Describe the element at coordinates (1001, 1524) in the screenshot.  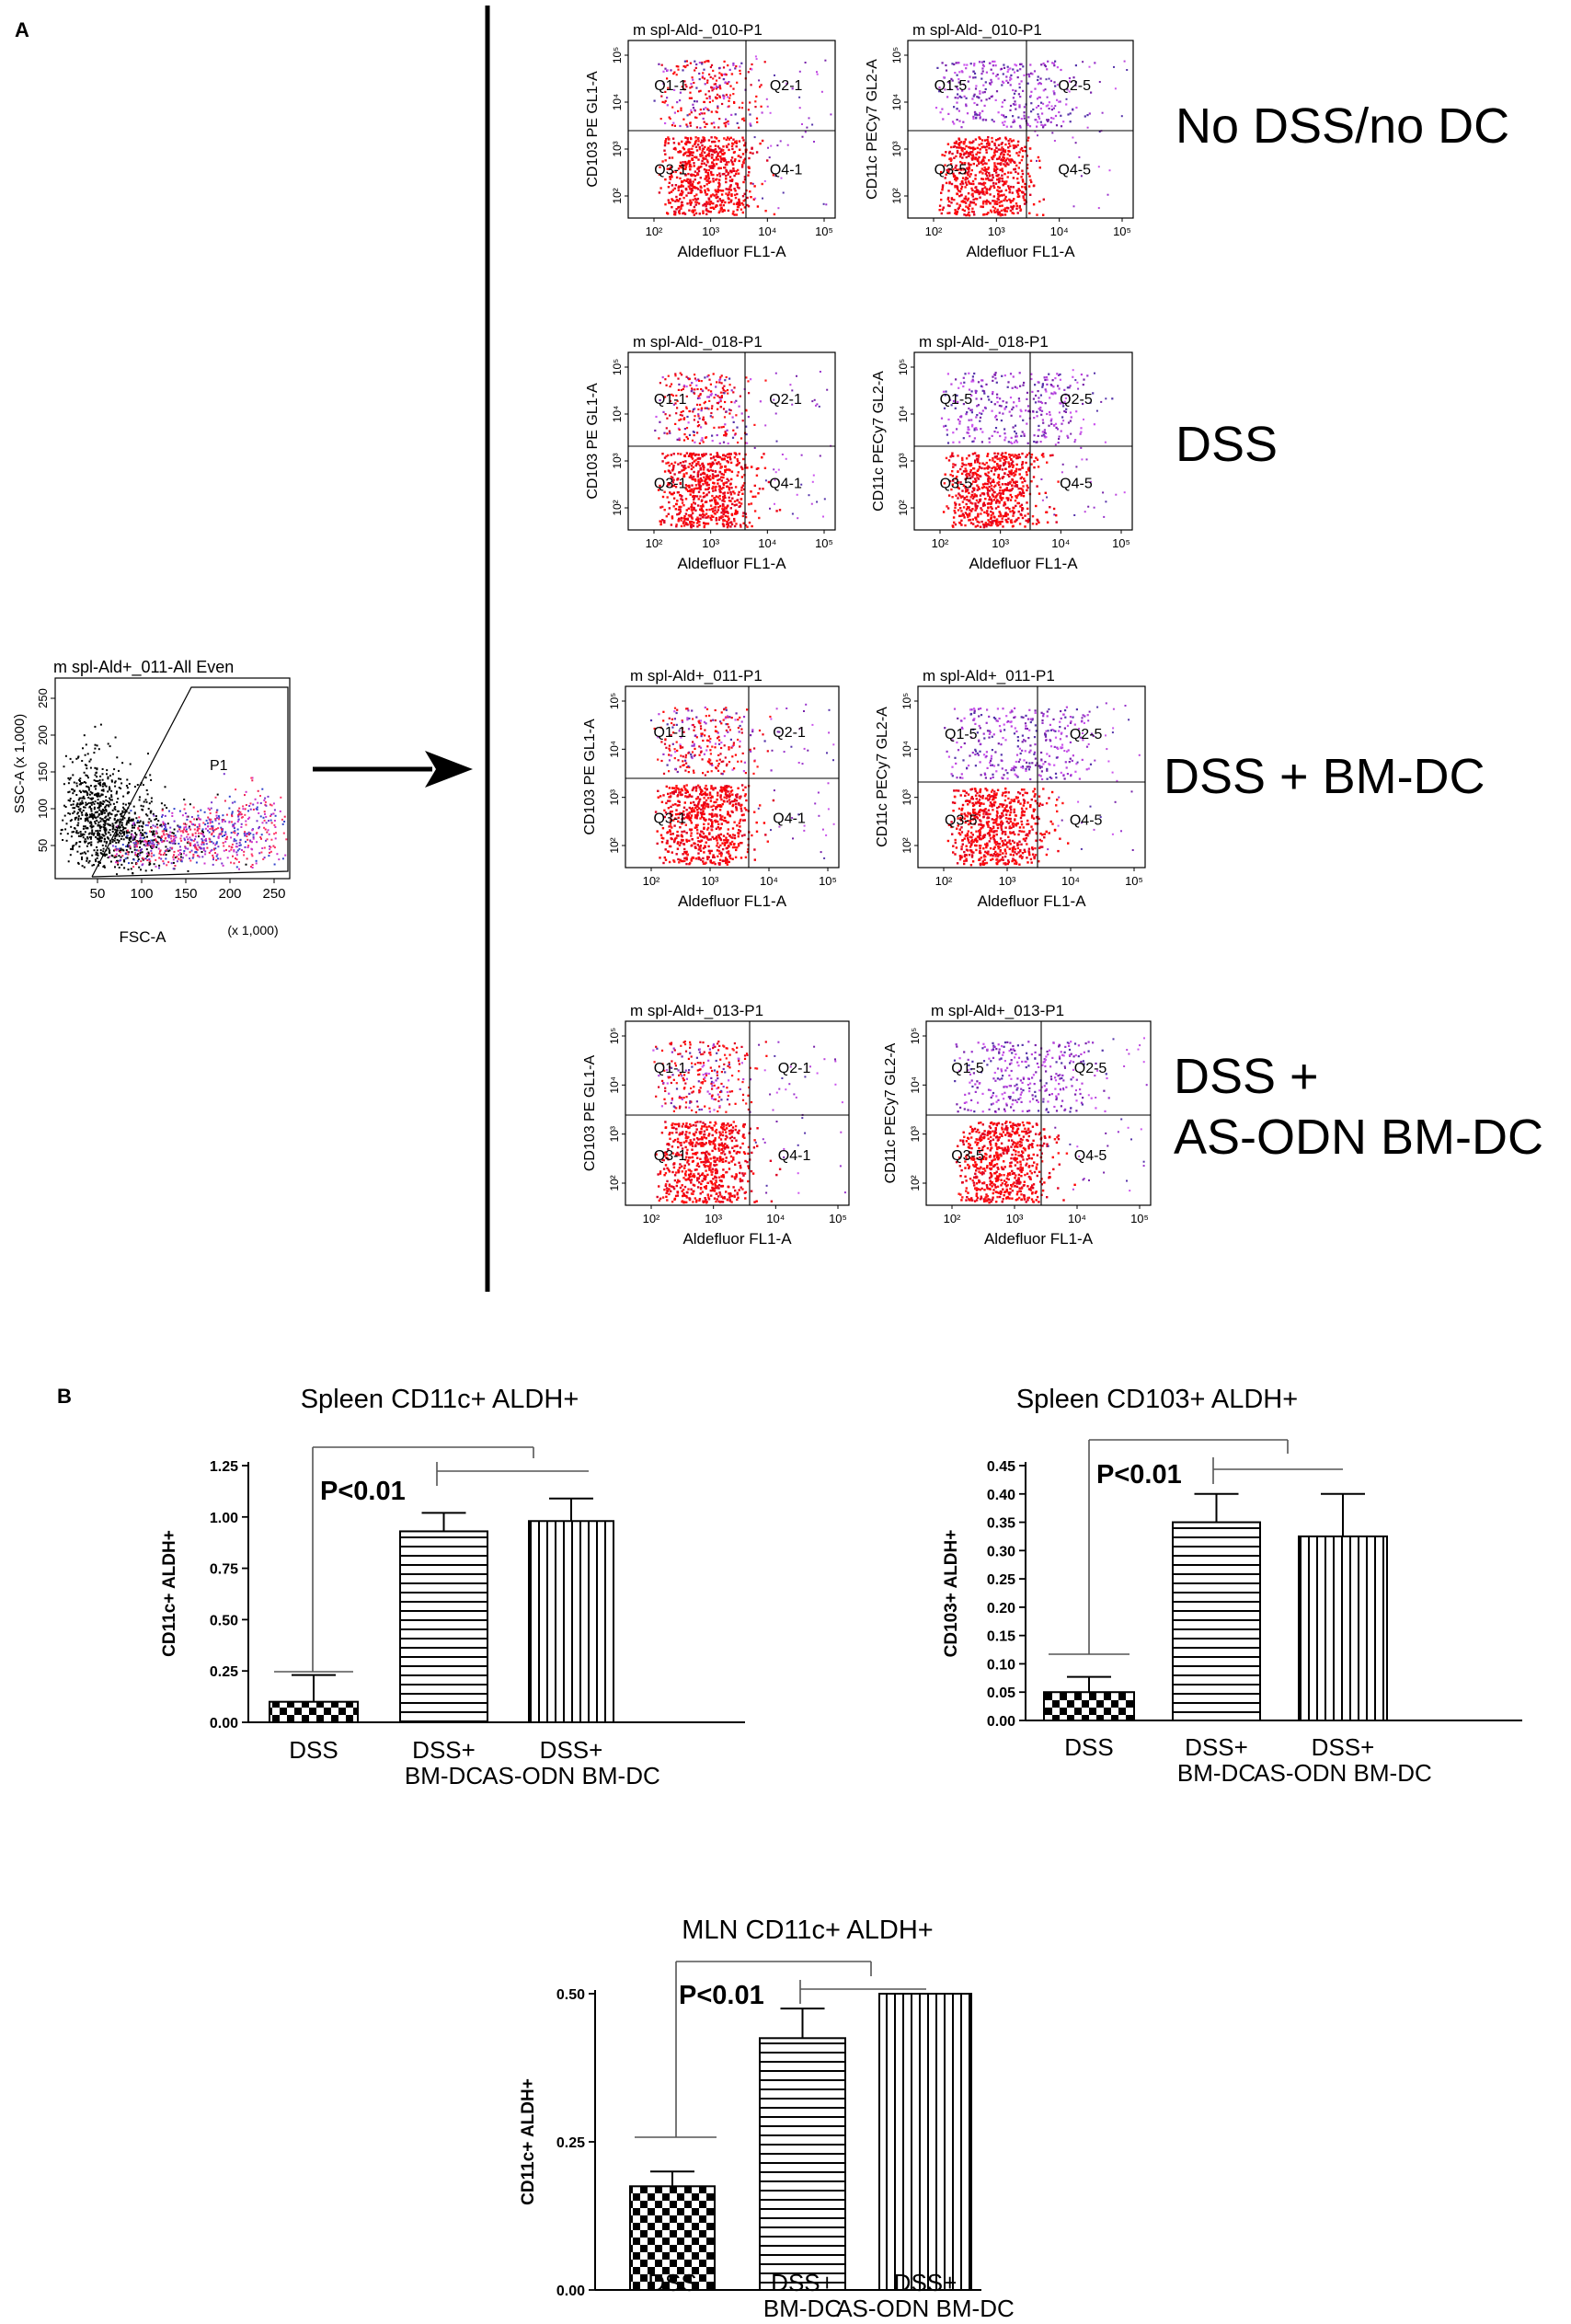
I see `chart-y-tick-label: 0.35` at that location.